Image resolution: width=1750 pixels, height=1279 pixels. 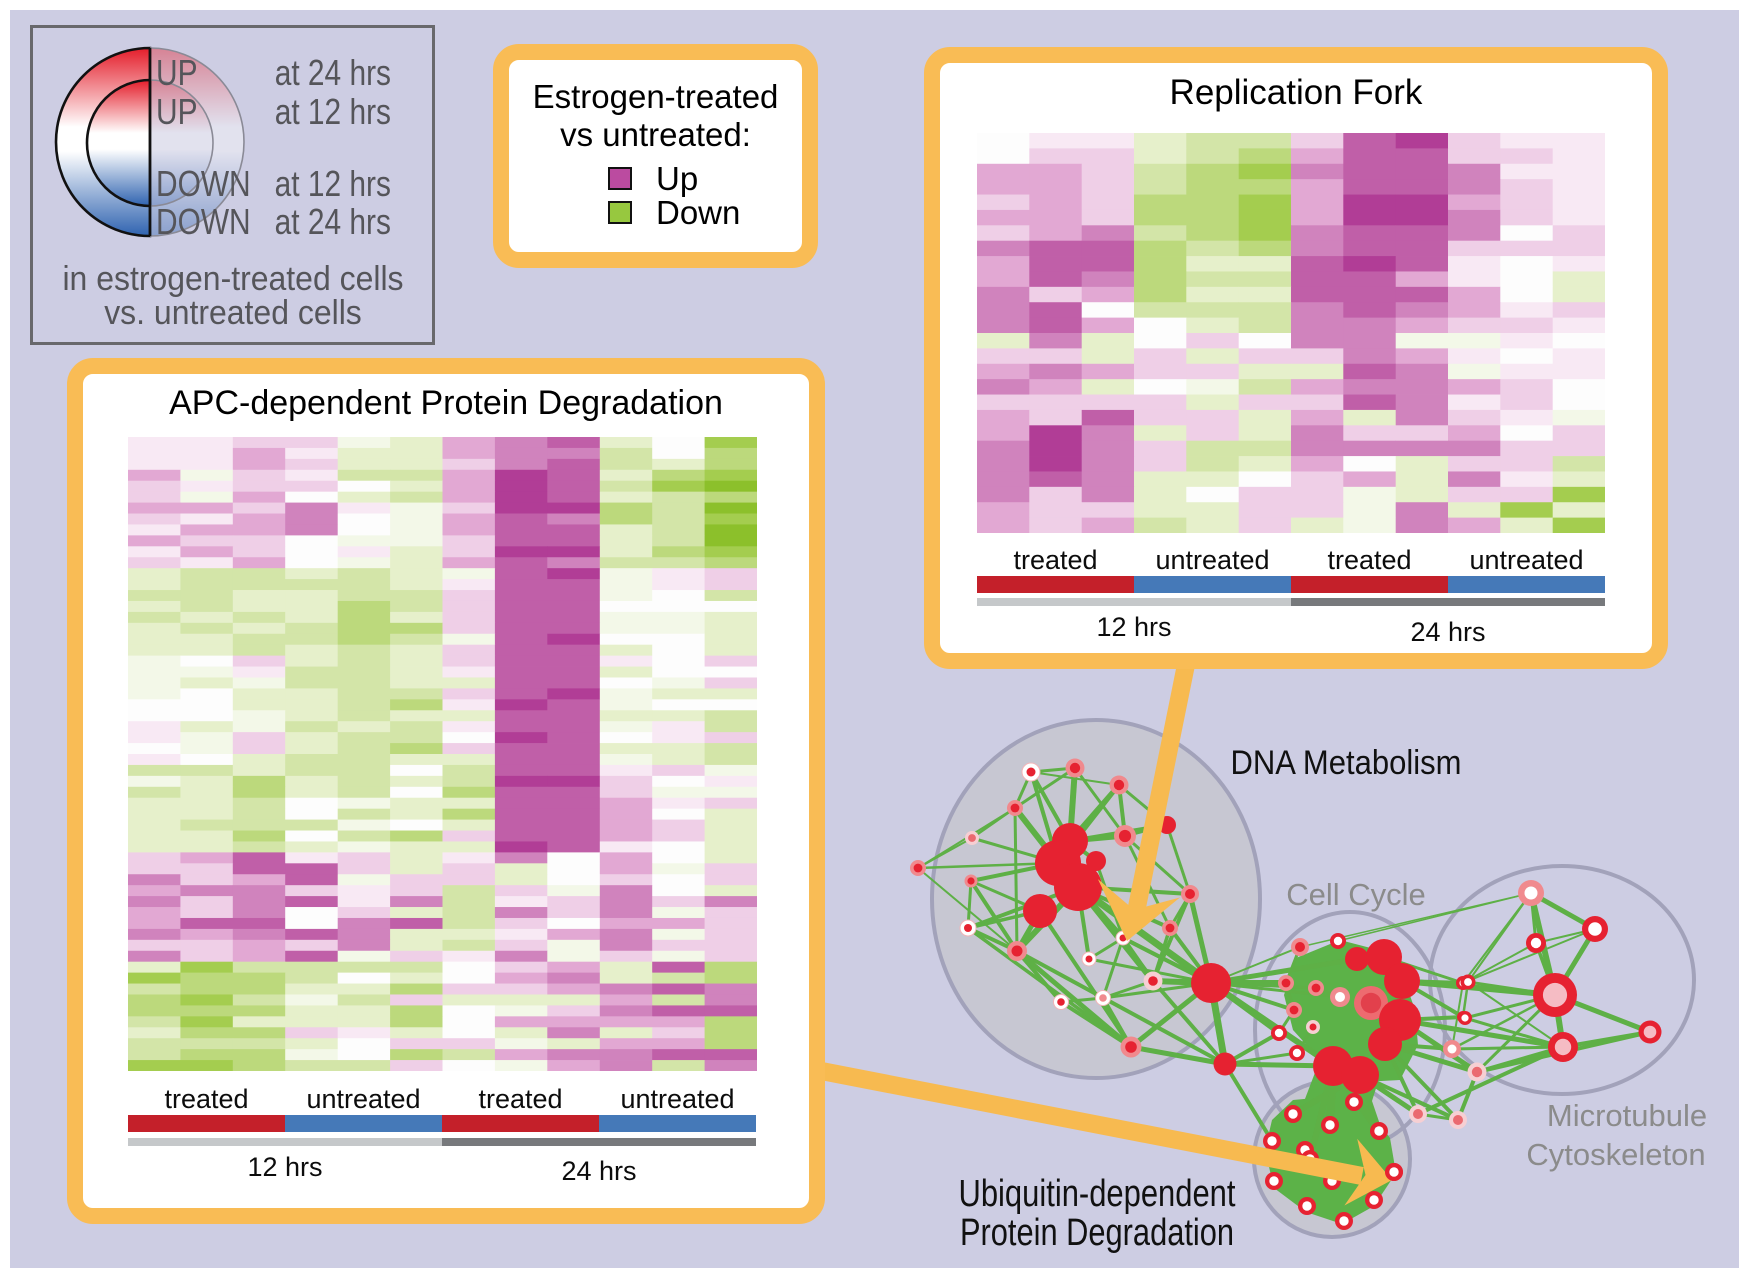 I want to click on svg-text: Microtubule, so click(x=1627, y=1115).